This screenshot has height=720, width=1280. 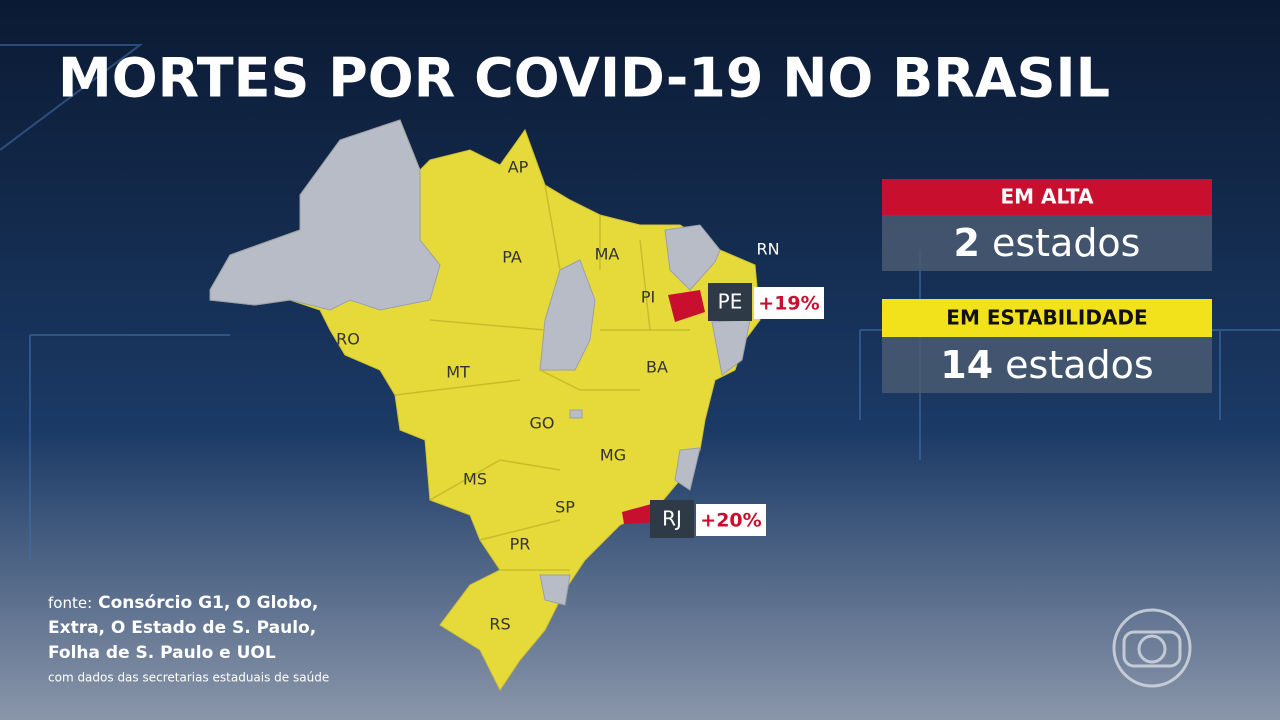 I want to click on state-label: MS, so click(x=475, y=479).